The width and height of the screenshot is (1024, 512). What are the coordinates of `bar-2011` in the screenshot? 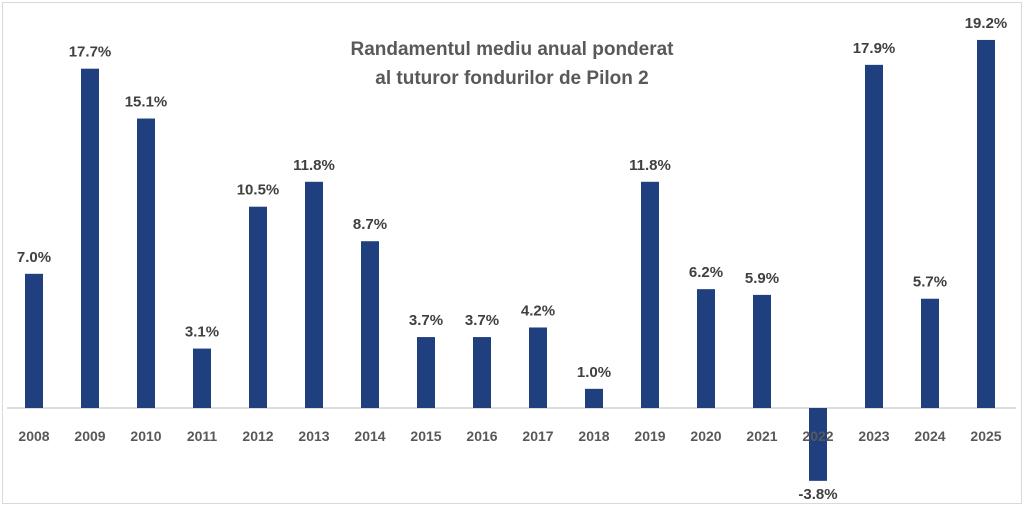 It's located at (202, 378).